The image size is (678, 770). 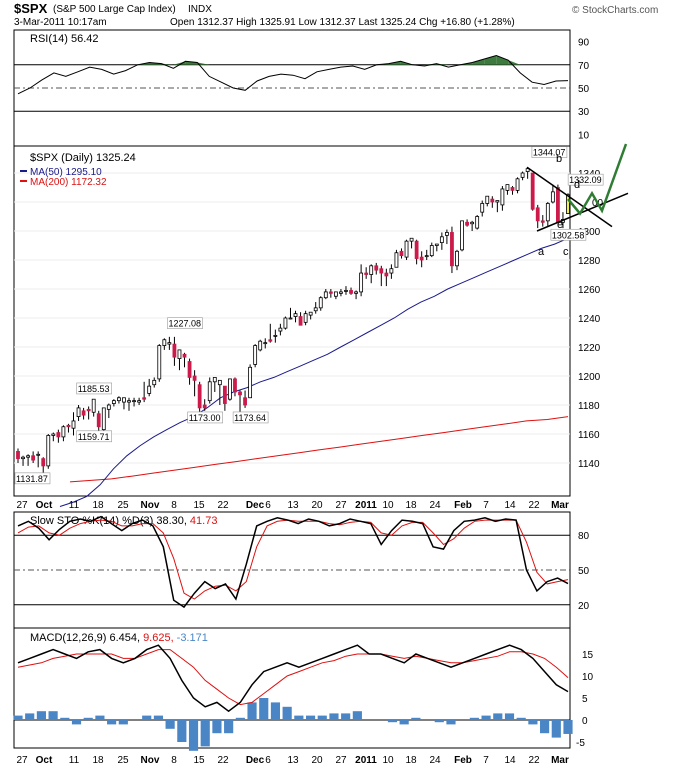 I want to click on x-axis-label: 25, so click(x=123, y=505).